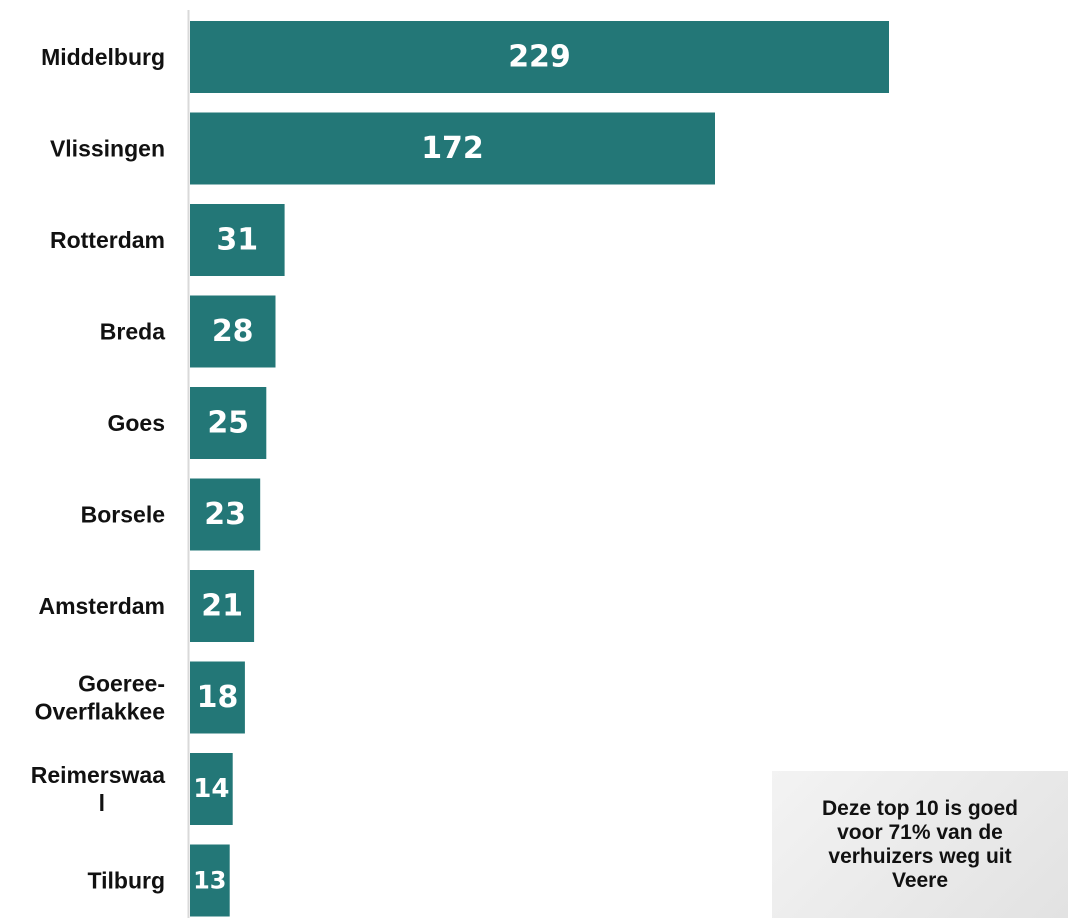 The width and height of the screenshot is (1068, 918). I want to click on category-label: Tilburg, so click(126, 881).